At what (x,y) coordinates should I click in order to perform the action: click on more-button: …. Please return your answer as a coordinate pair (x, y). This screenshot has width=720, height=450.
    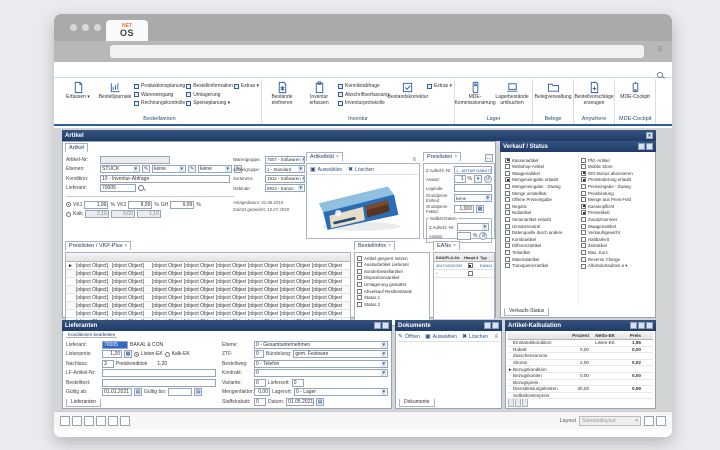
    Looking at the image, I should click on (489, 158).